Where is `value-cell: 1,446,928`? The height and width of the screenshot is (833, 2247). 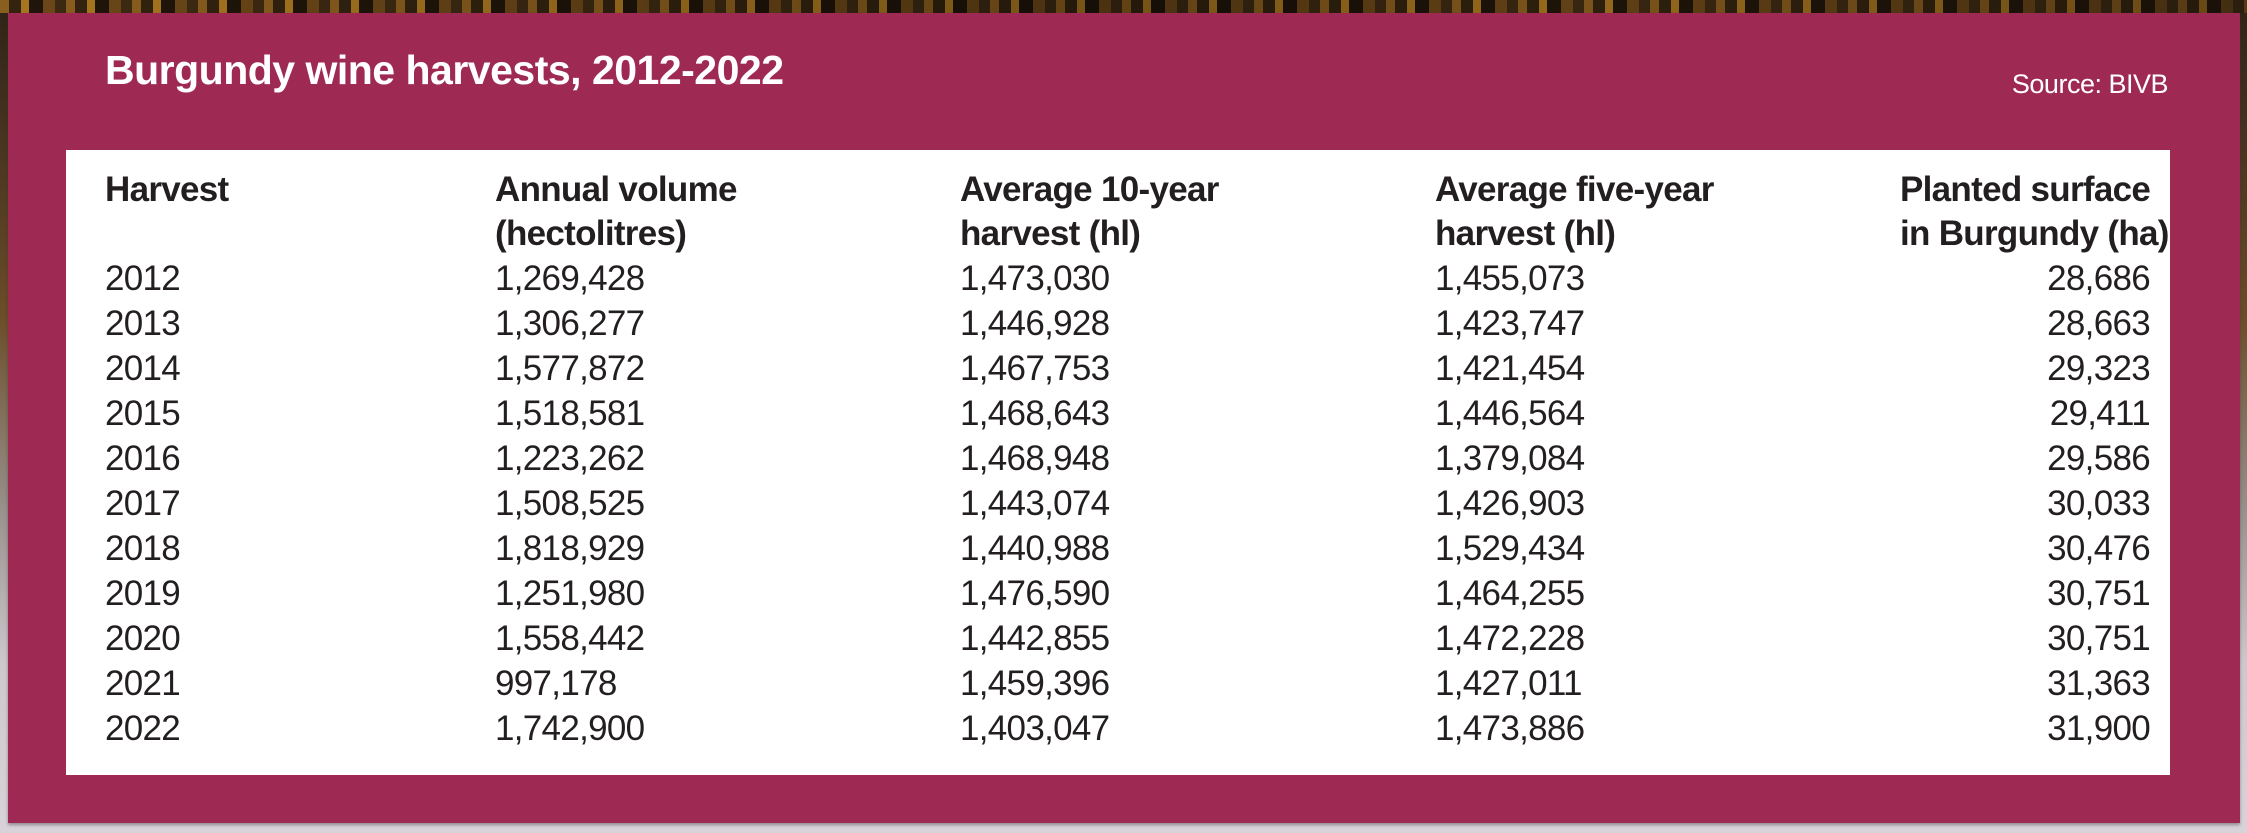
value-cell: 1,446,928 is located at coordinates (1035, 323).